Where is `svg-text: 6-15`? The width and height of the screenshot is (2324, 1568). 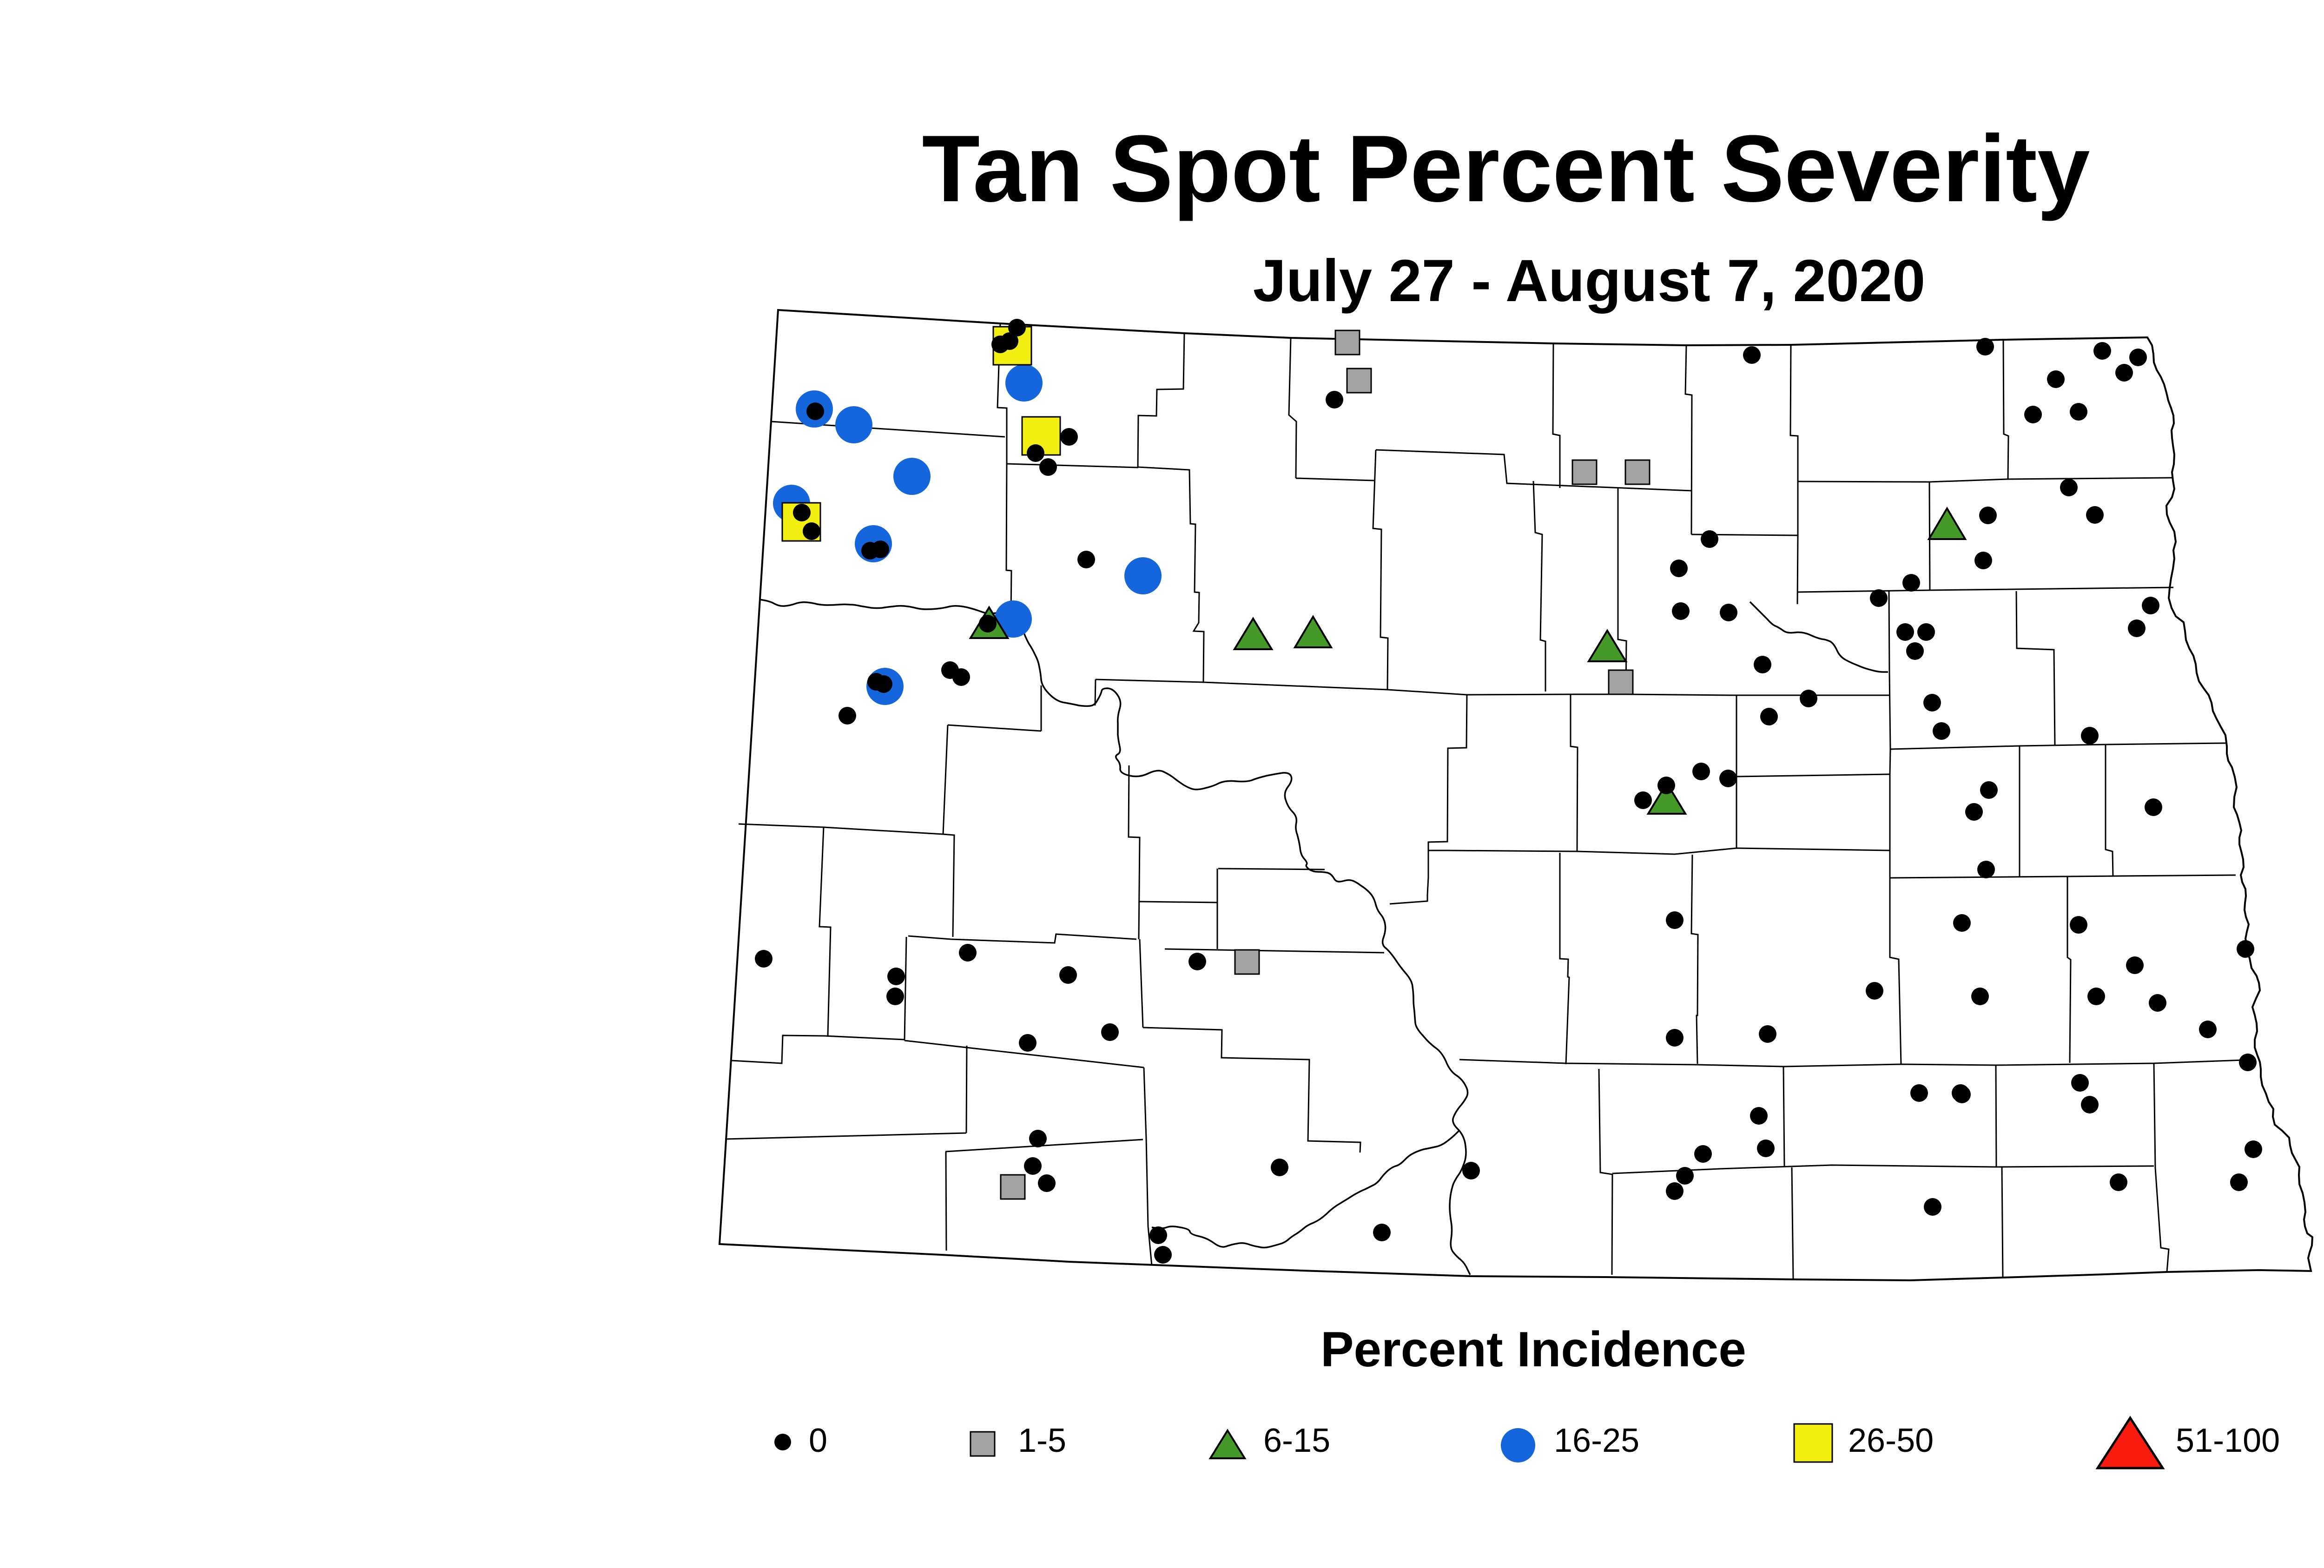 svg-text: 6-15 is located at coordinates (1296, 1440).